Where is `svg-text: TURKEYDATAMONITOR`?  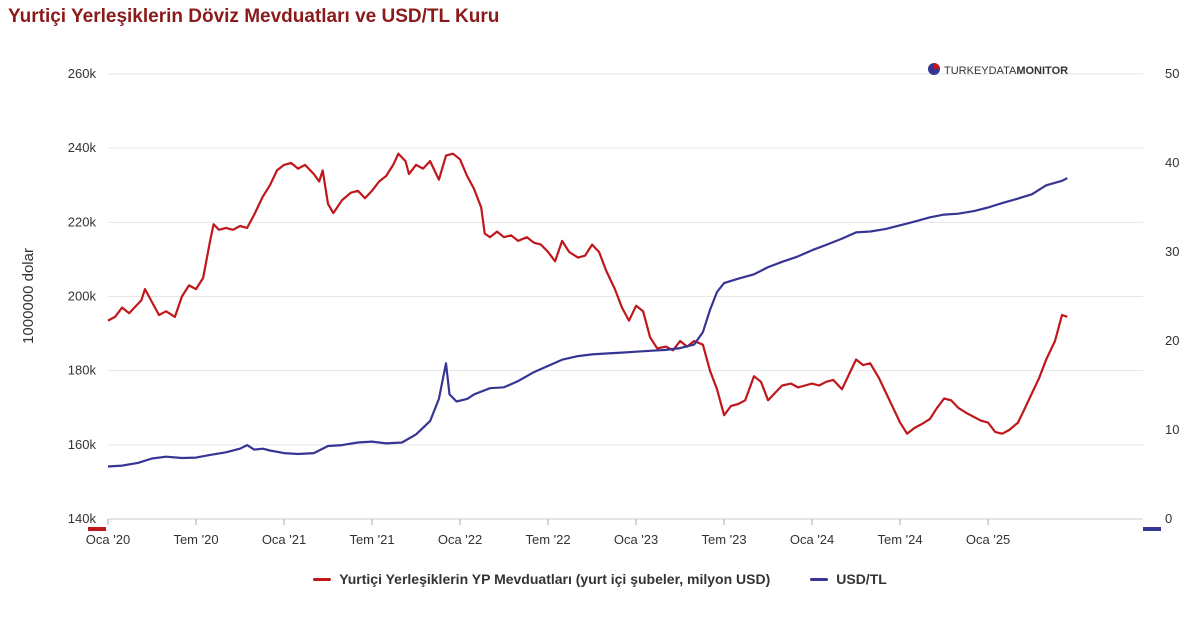 svg-text: TURKEYDATAMONITOR is located at coordinates (1006, 71).